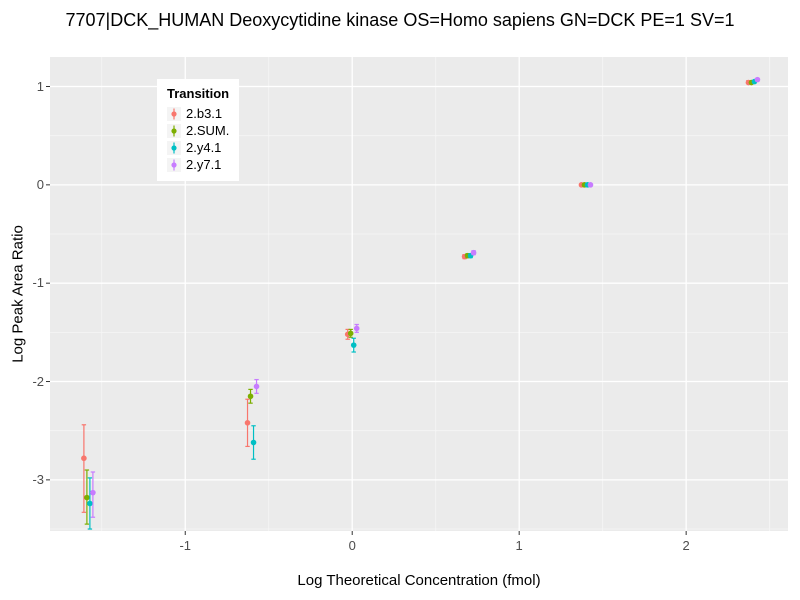 The image size is (800, 600). Describe the element at coordinates (352, 545) in the screenshot. I see `x-tick-label: 0` at that location.